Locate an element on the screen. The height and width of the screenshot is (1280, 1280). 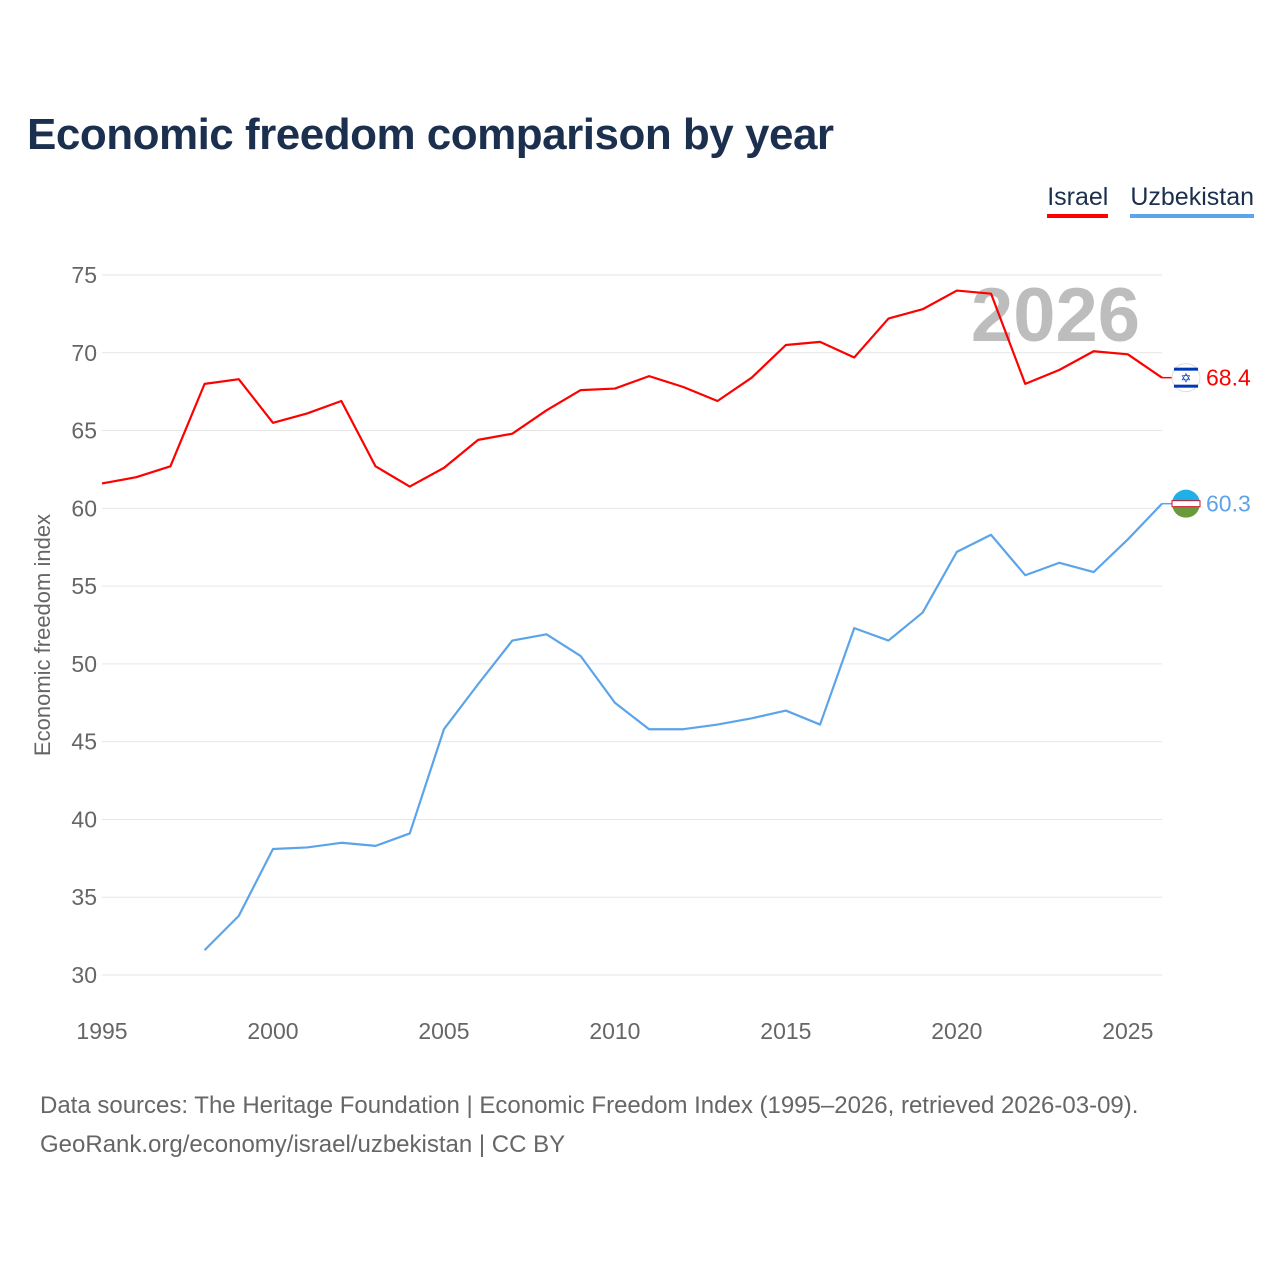
chart-title: Economic freedom comparison by year is located at coordinates (430, 134).